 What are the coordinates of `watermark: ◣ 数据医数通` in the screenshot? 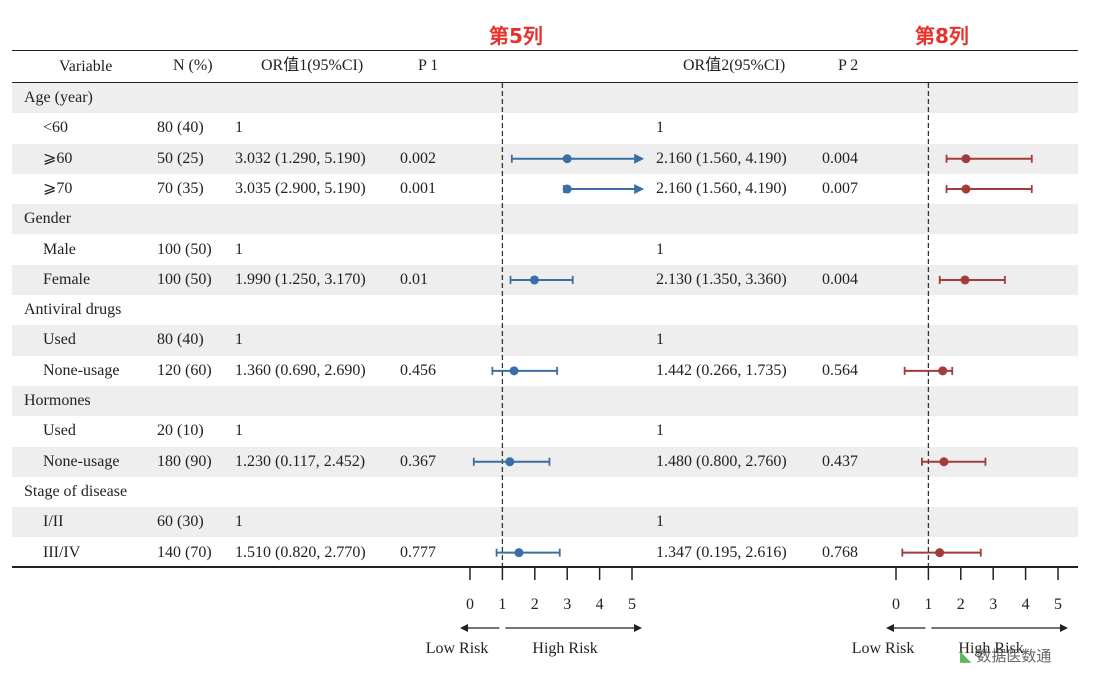 It's located at (1005, 655).